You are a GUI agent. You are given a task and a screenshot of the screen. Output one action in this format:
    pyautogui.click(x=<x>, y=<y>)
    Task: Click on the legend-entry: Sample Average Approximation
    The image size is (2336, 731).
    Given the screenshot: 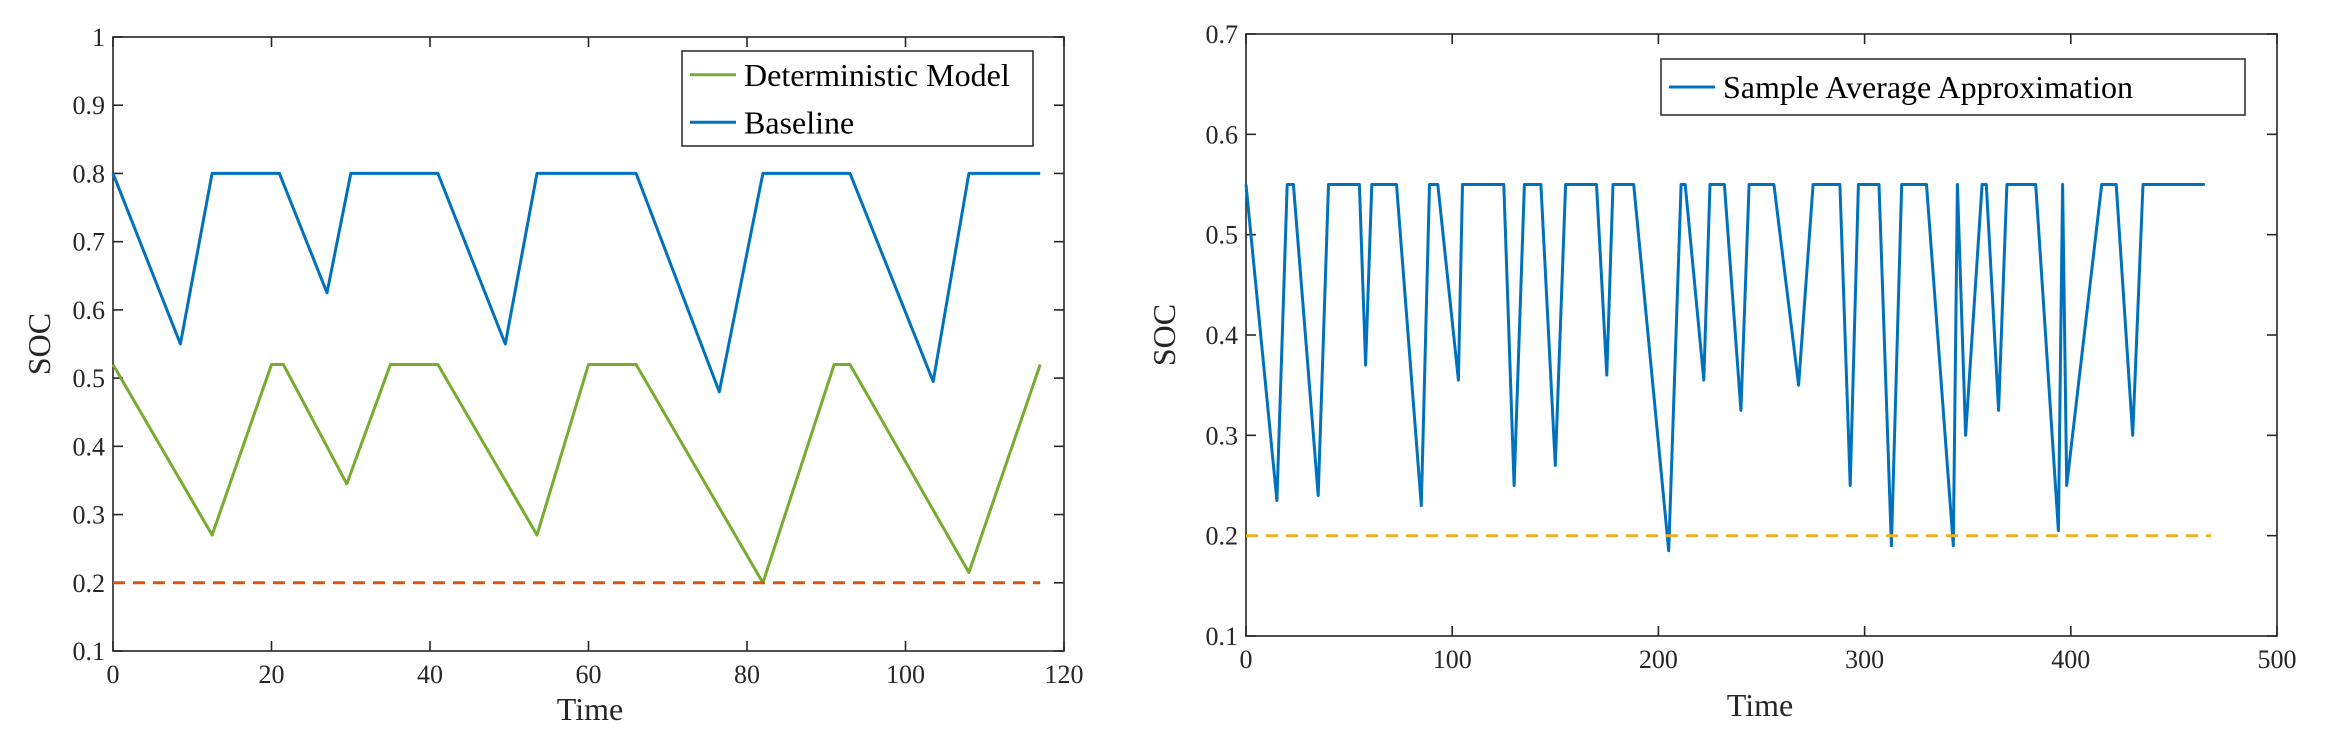 What is the action you would take?
    pyautogui.click(x=1928, y=87)
    